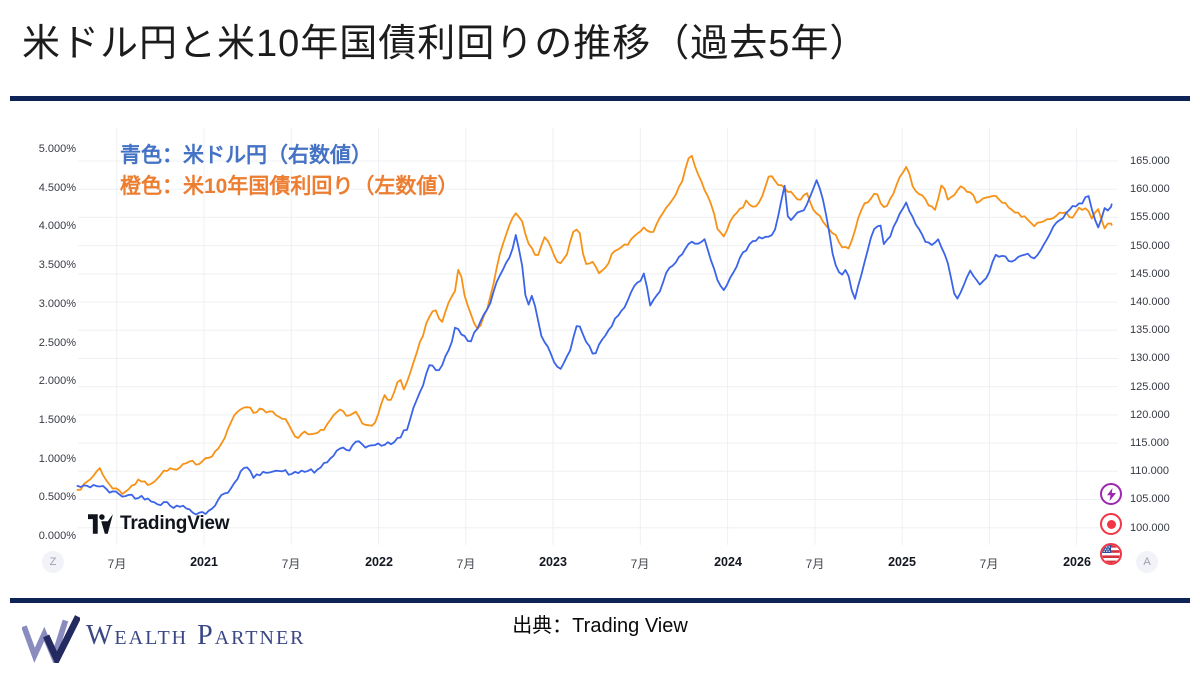 This screenshot has width=1200, height=675. Describe the element at coordinates (1150, 387) in the screenshot. I see `right-axis-label: 125.000` at that location.